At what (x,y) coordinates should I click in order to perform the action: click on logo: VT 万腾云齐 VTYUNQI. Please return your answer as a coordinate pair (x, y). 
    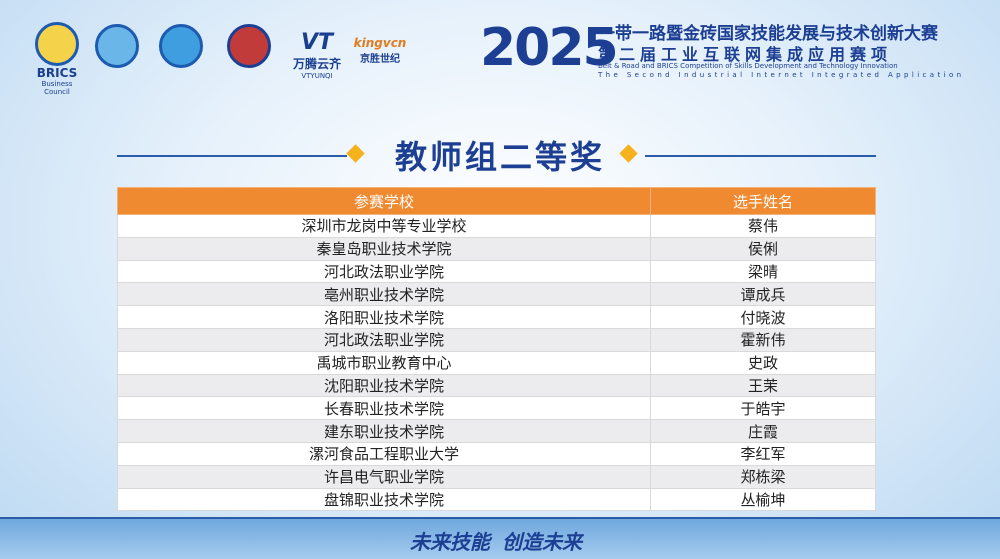
    Looking at the image, I should click on (317, 55).